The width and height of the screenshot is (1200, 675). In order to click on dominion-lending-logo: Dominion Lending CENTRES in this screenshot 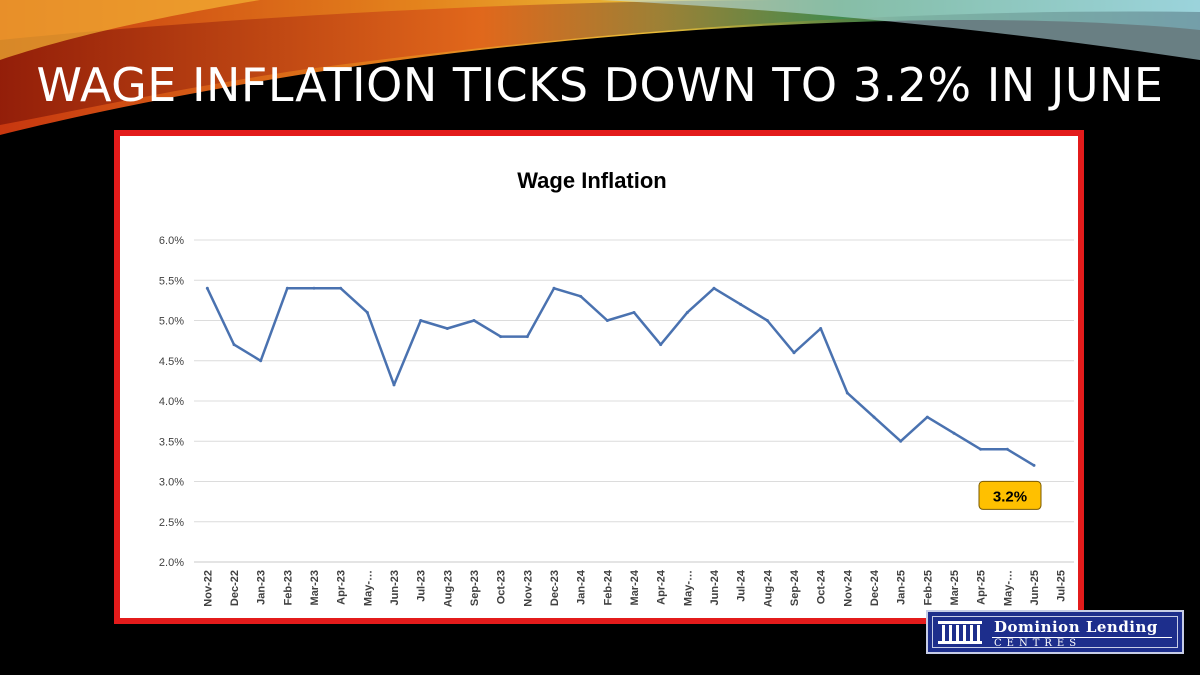, I will do `click(1055, 632)`.